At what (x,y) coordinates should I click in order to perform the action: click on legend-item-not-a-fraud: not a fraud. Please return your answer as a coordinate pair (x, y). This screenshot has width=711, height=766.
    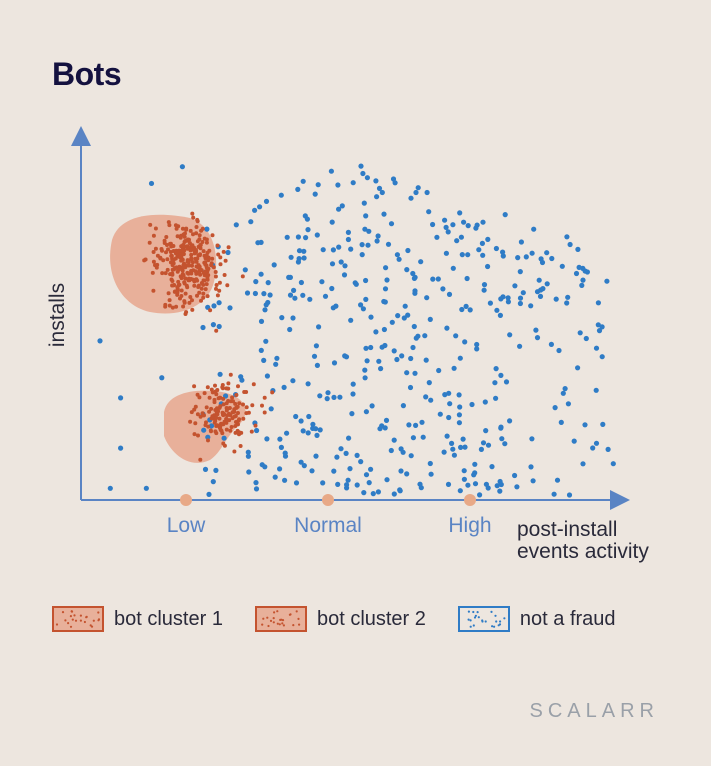
    Looking at the image, I should click on (536, 619).